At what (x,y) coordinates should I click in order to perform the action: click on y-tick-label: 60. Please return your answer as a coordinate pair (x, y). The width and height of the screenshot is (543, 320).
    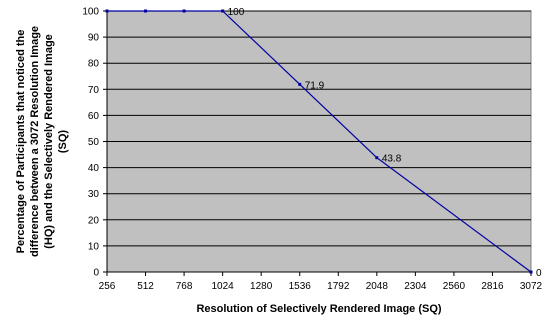
    Looking at the image, I should click on (94, 116).